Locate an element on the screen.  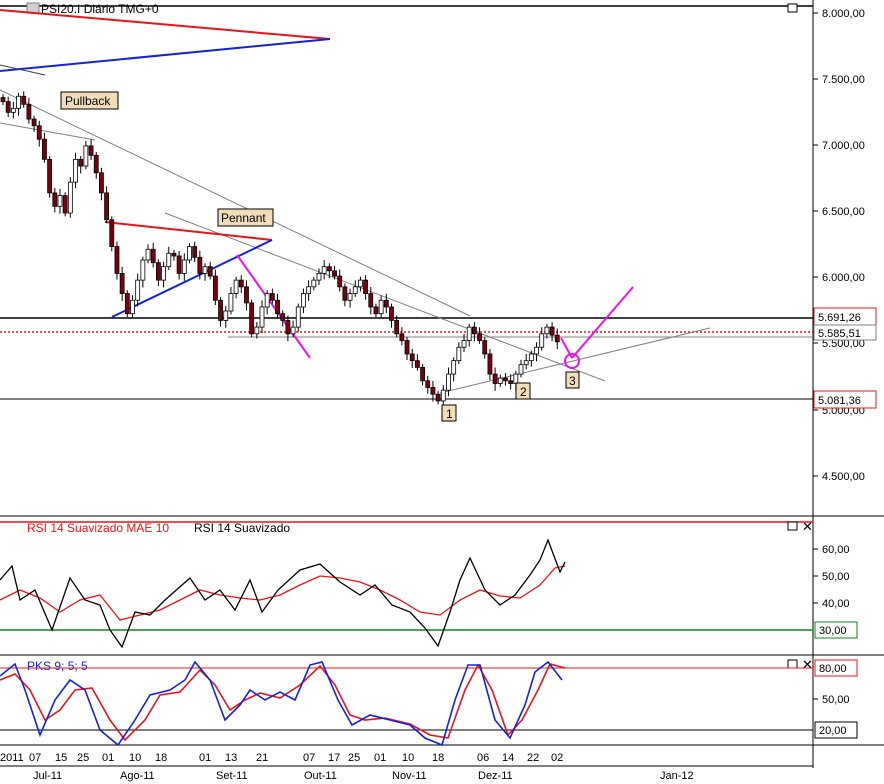
pks-panel: PKS 9; 5; 5 ✕ 80,00 50,00 20,00 is located at coordinates (429, 702).